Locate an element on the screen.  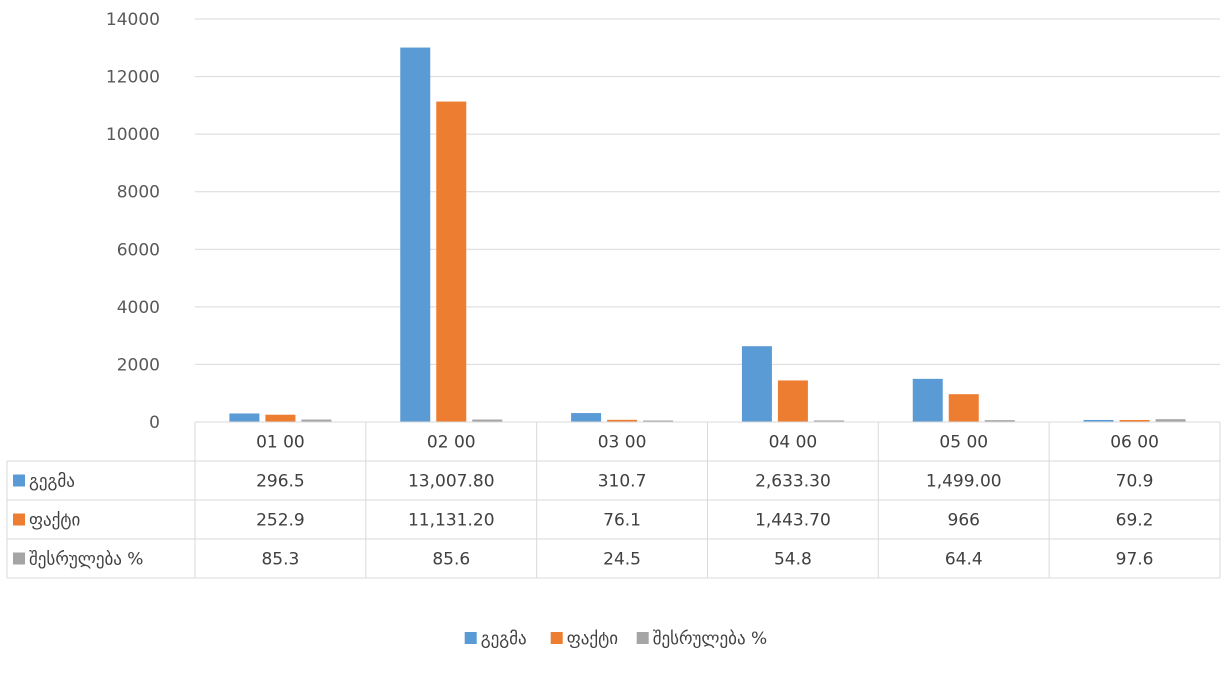
x-tick-label: 01 00 is located at coordinates (280, 443).